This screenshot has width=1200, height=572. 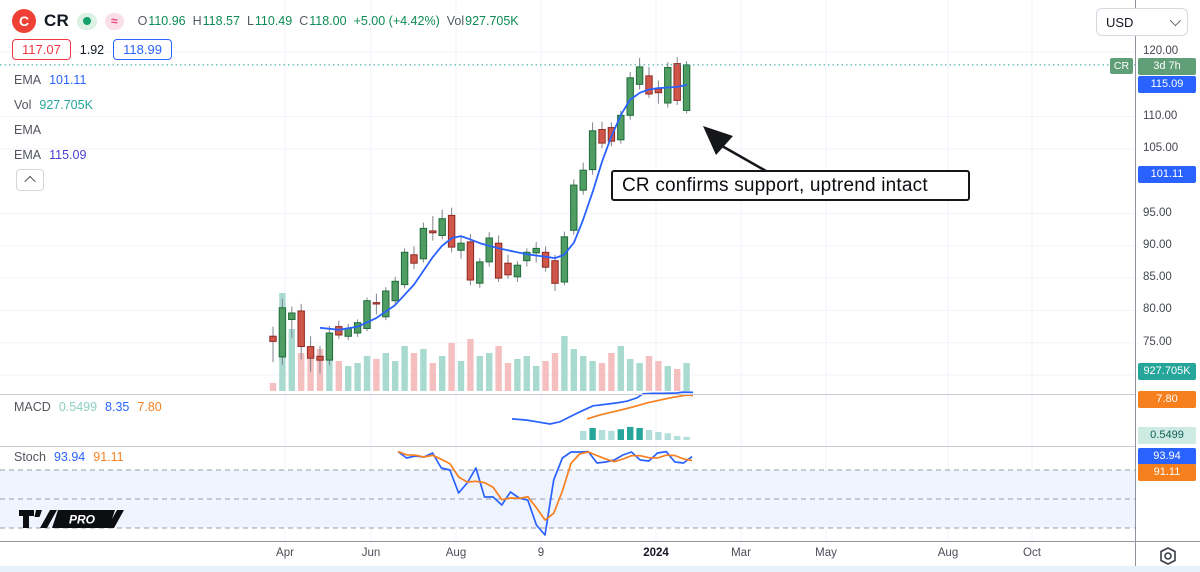 I want to click on hexagon-dot-icon, so click(x=1168, y=556).